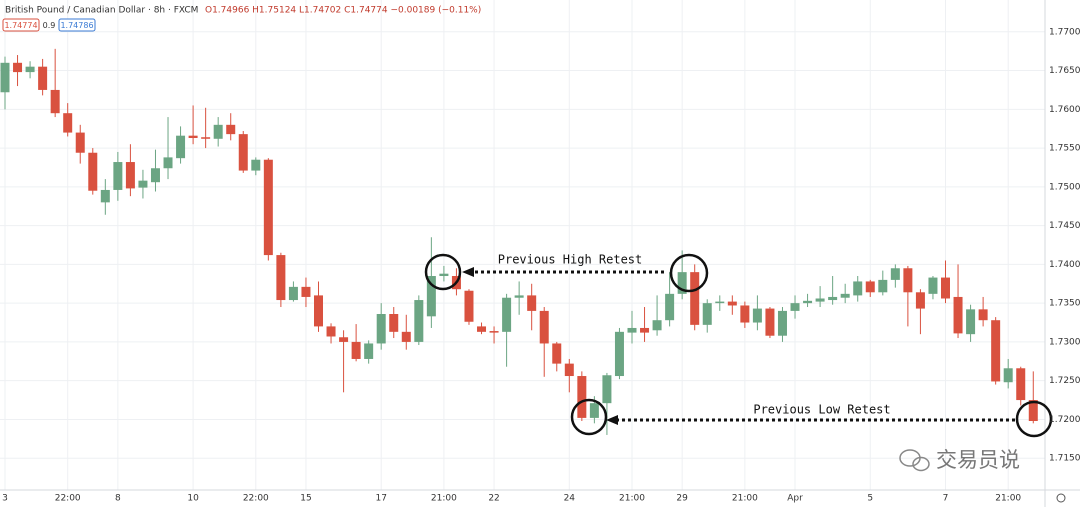 This screenshot has width=1080, height=507. What do you see at coordinates (5, 499) in the screenshot?
I see `x-tick-label: 3` at bounding box center [5, 499].